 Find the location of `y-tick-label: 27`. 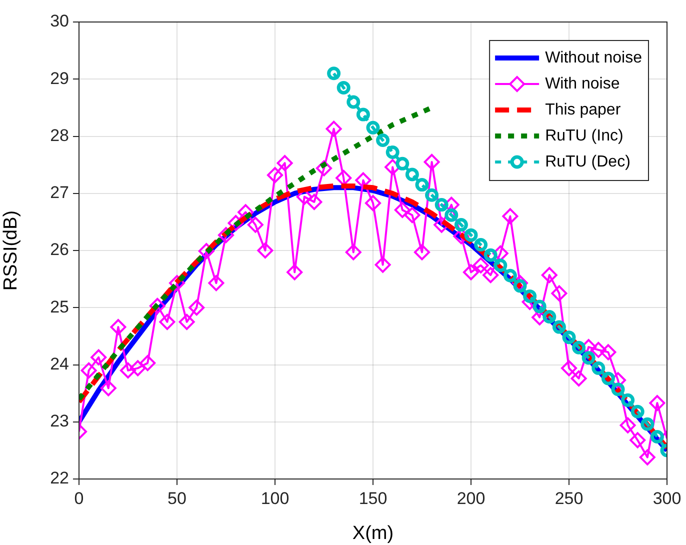

y-tick-label: 27 is located at coordinates (59, 192).